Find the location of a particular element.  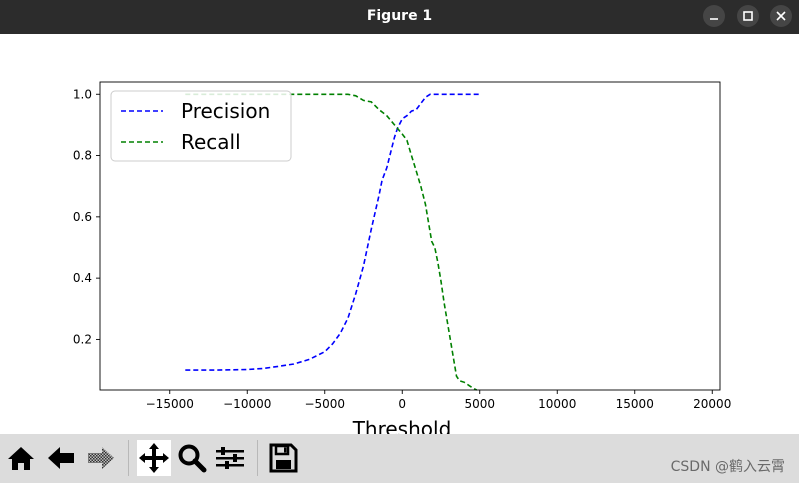

configure-subplots-icon is located at coordinates (230, 458).